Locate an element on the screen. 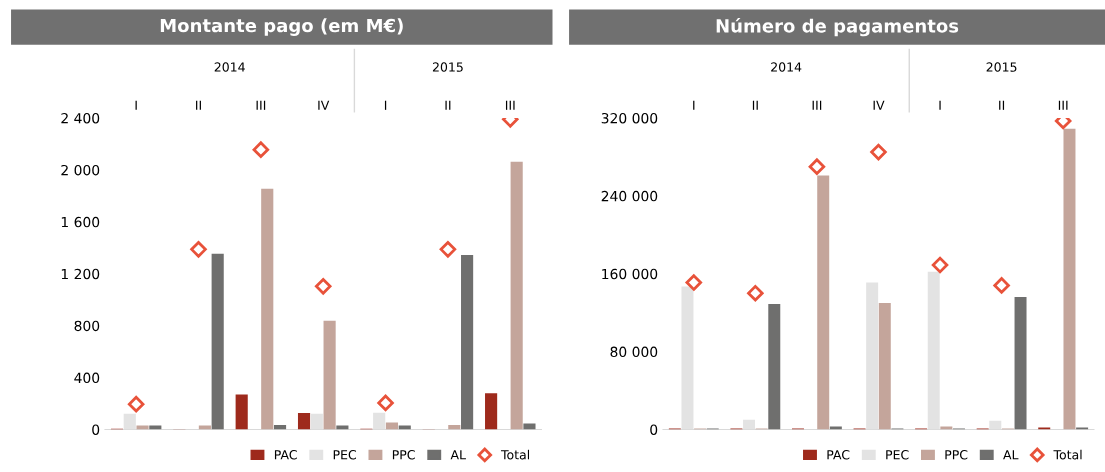 This screenshot has height=472, width=1105. y-tick-label: 80 000 is located at coordinates (634, 352).